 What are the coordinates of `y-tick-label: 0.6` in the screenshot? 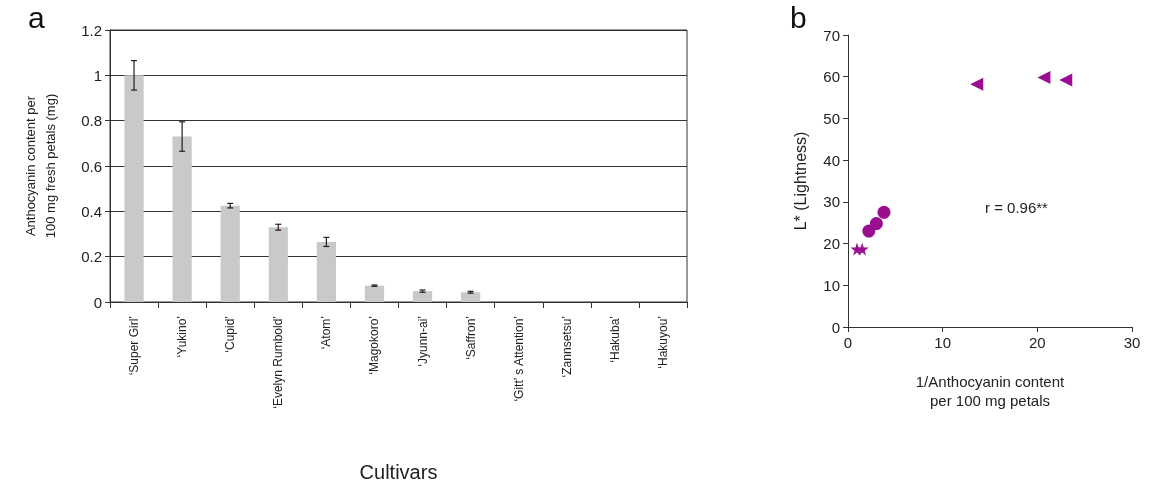 It's located at (91, 166).